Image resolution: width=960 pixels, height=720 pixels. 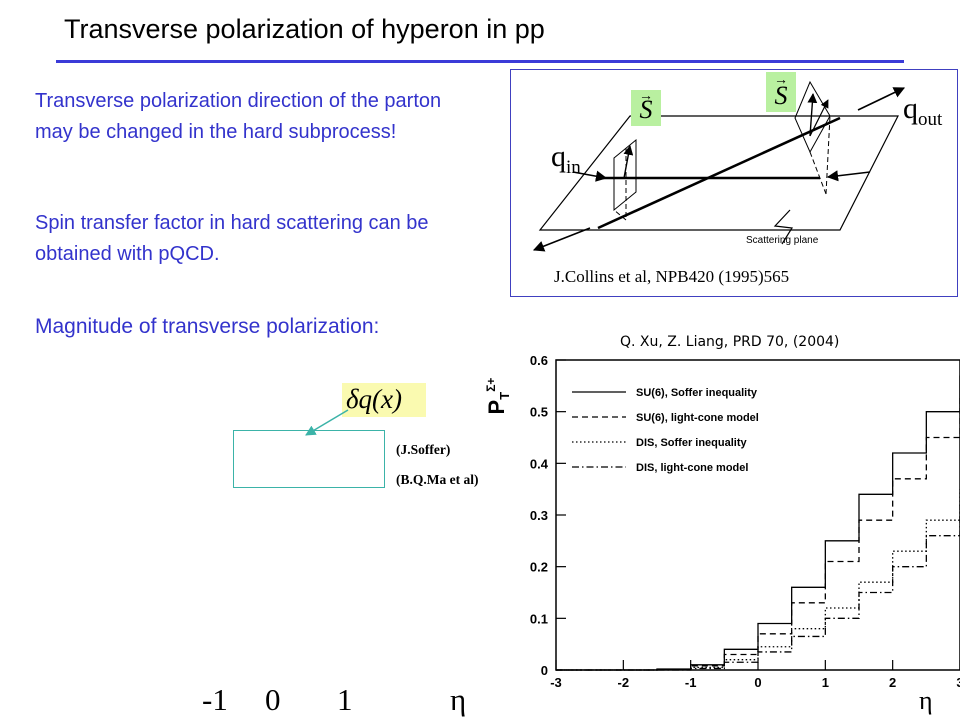 I want to click on x-label-minus-1: -1, so click(x=215, y=699).